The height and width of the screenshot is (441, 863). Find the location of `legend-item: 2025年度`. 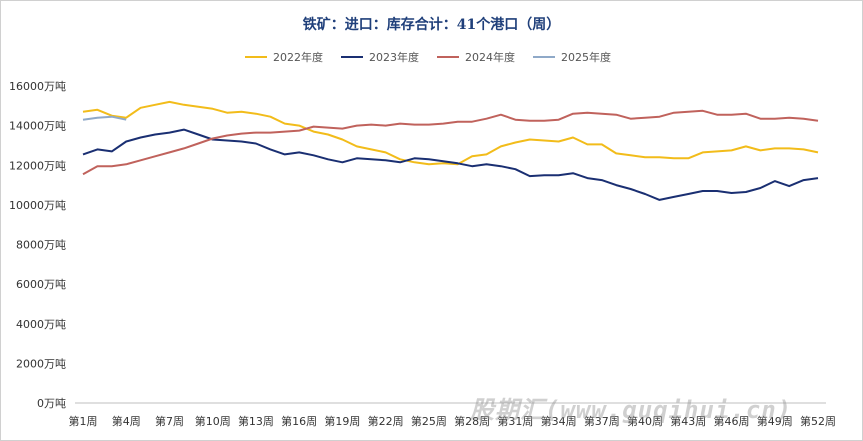

legend-item: 2025年度 is located at coordinates (572, 57).